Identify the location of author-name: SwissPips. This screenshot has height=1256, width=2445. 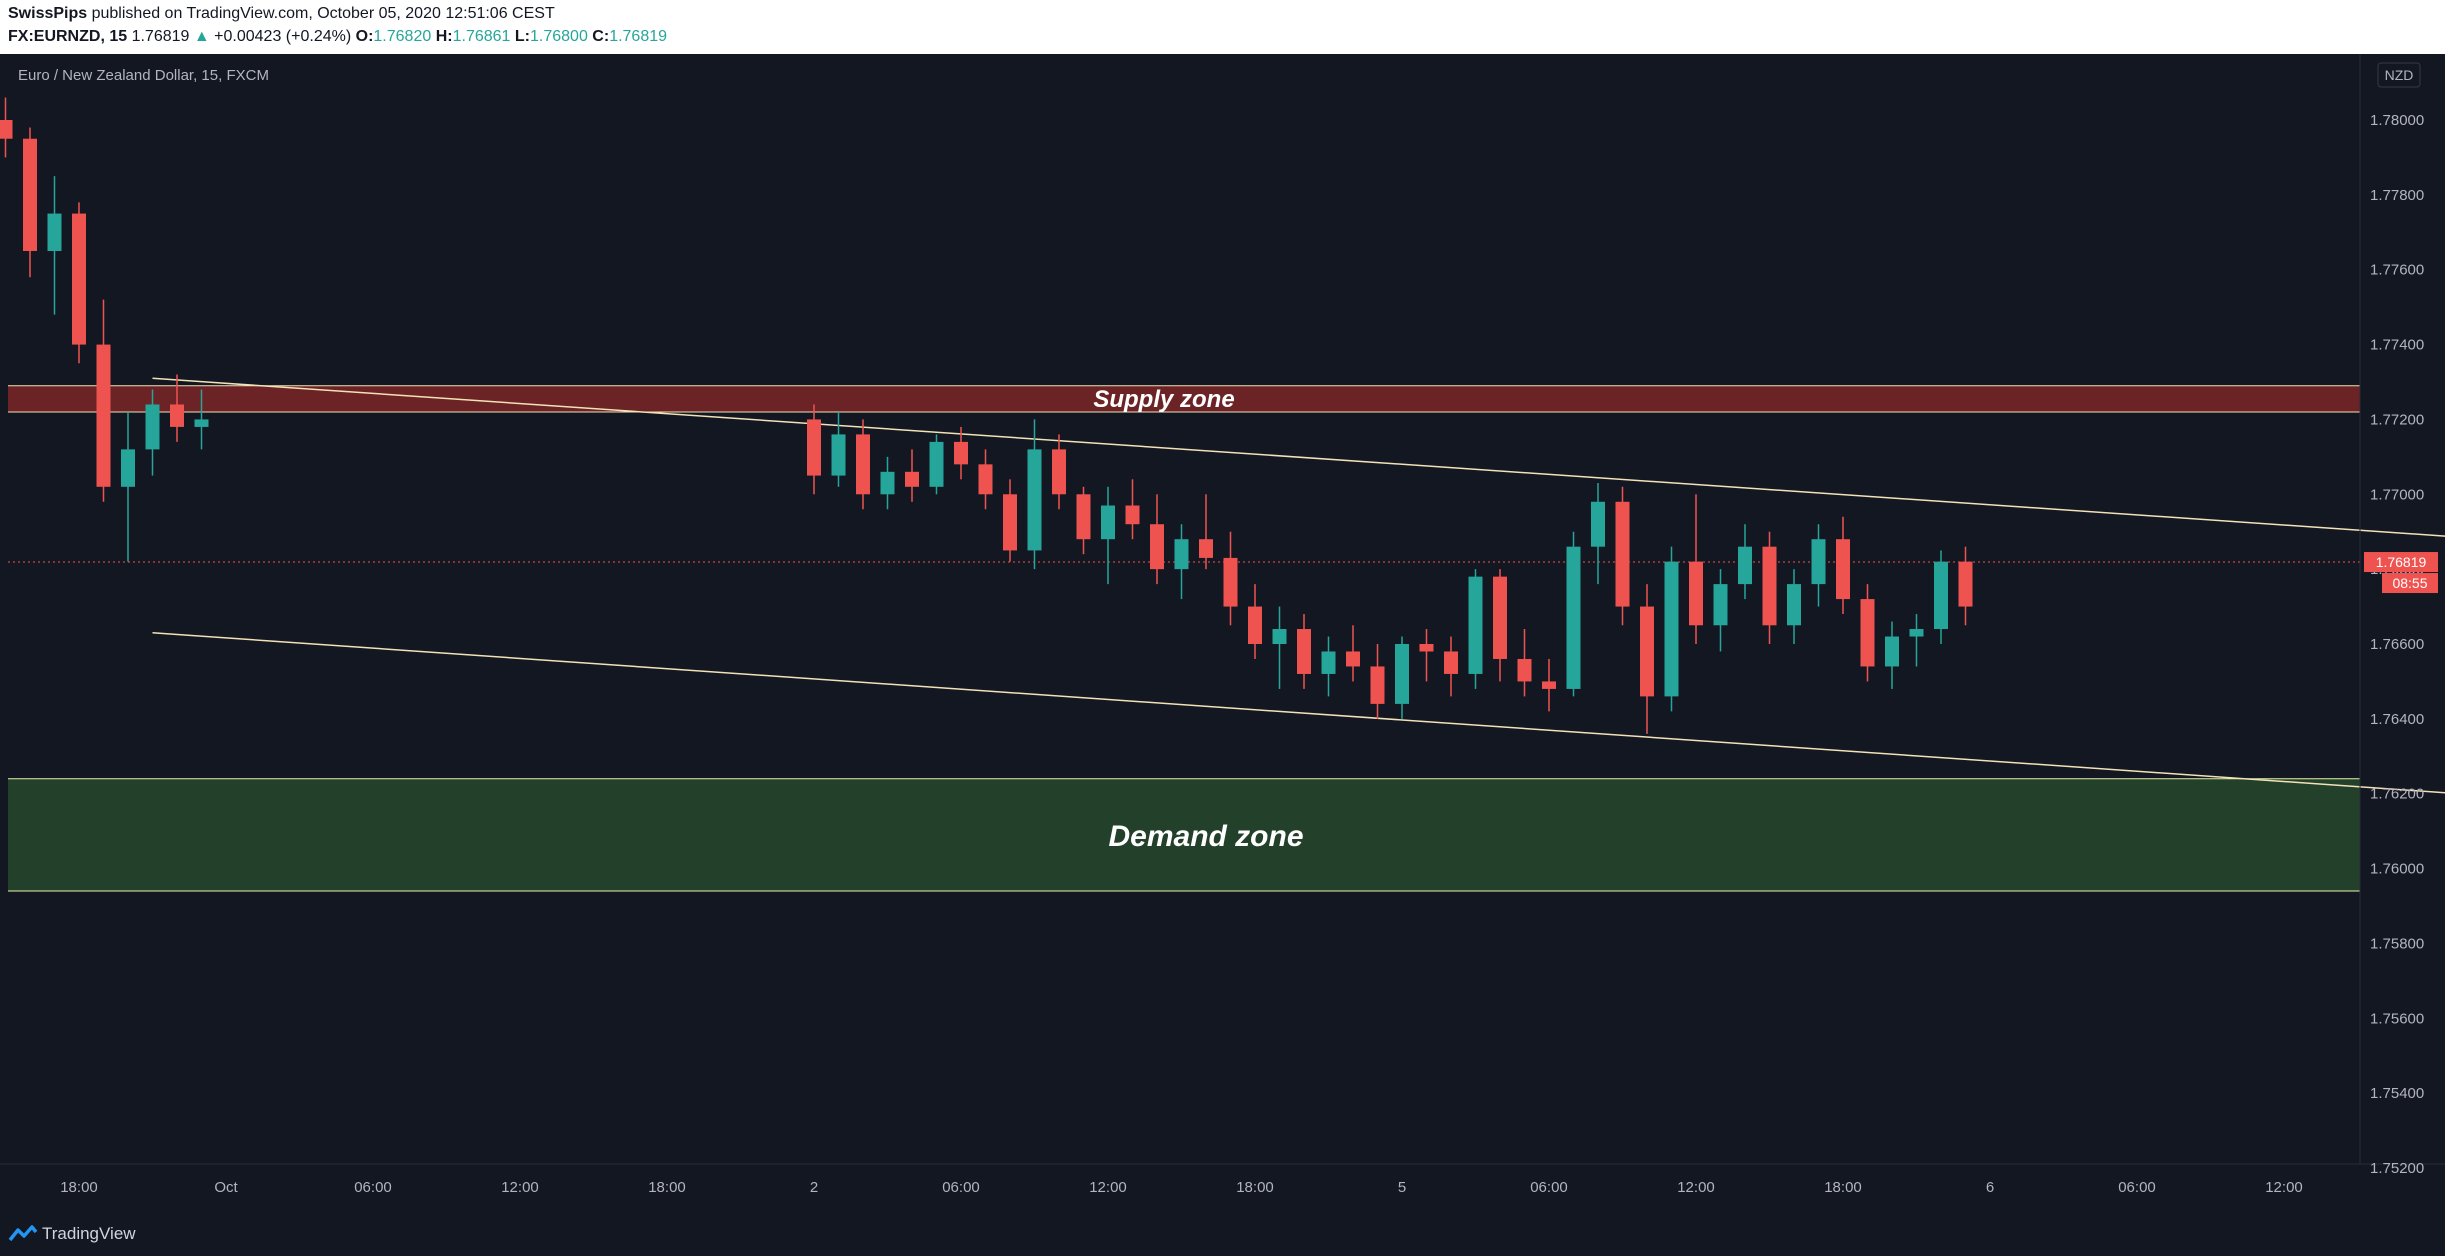
(48, 13).